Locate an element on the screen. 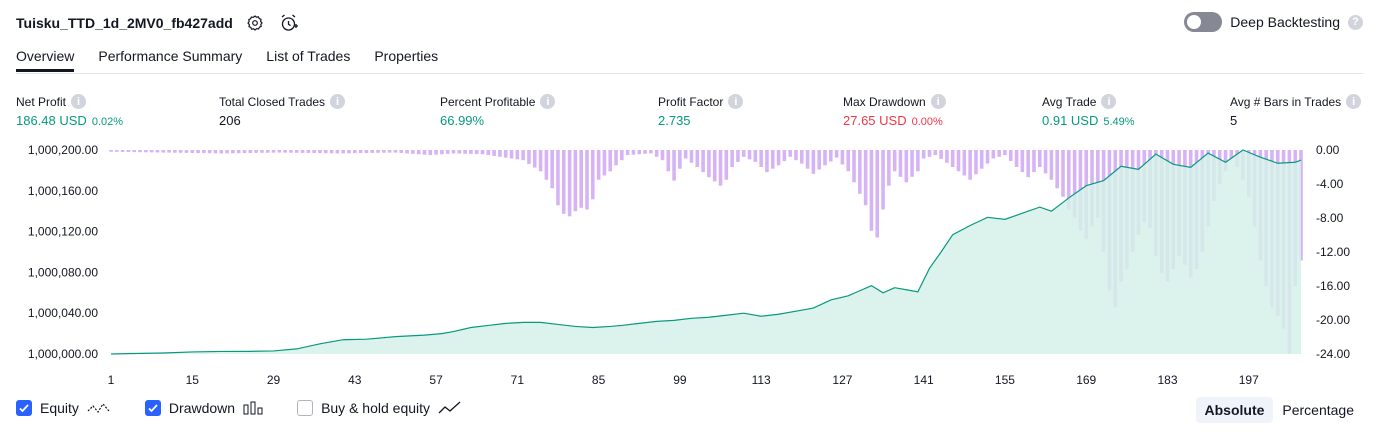 This screenshot has width=1379, height=435. stat-percent: 0.02% is located at coordinates (107, 122).